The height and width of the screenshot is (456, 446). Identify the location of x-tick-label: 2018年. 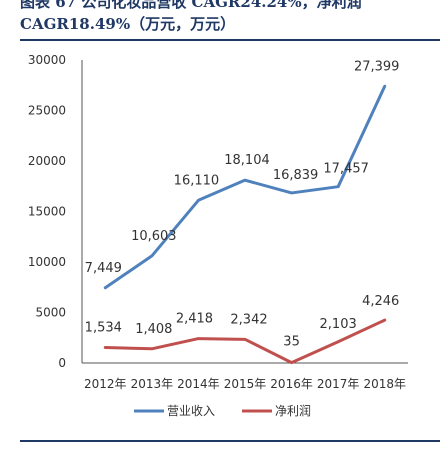
(384, 384).